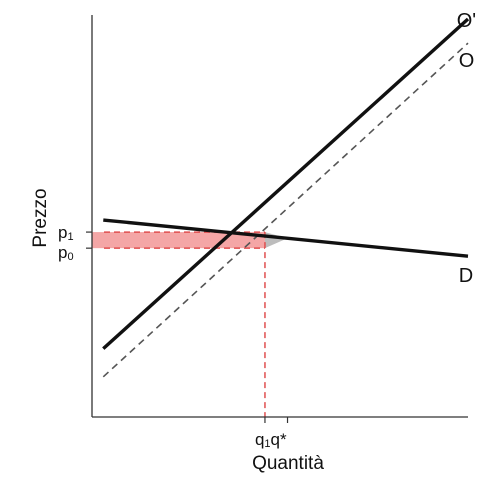 Image resolution: width=493 pixels, height=495 pixels. I want to click on series-label-D: D, so click(466, 276).